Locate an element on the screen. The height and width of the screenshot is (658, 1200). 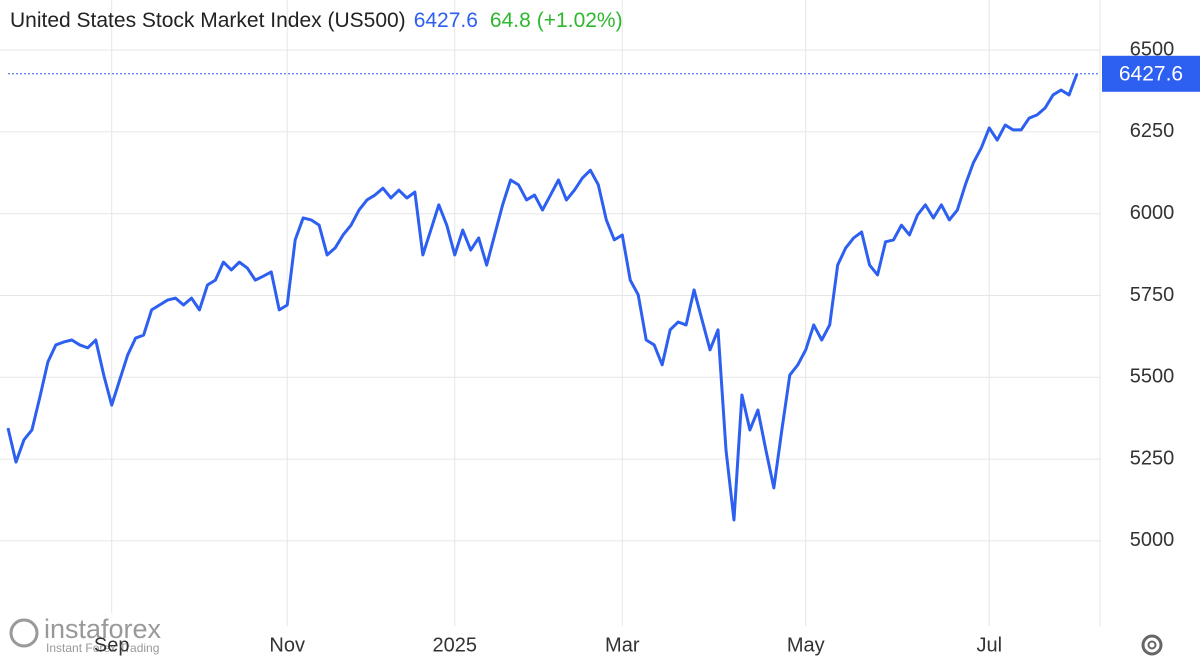
y-tick-label: 6500 is located at coordinates (1152, 49).